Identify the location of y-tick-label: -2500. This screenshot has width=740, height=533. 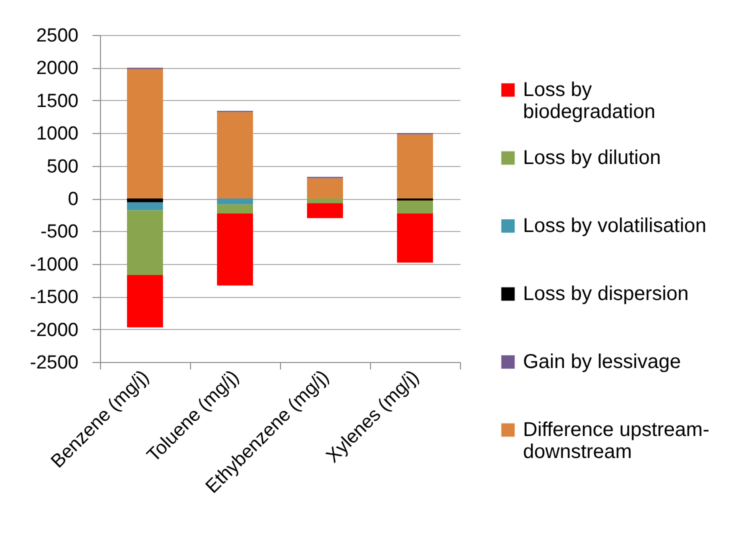
(54, 363).